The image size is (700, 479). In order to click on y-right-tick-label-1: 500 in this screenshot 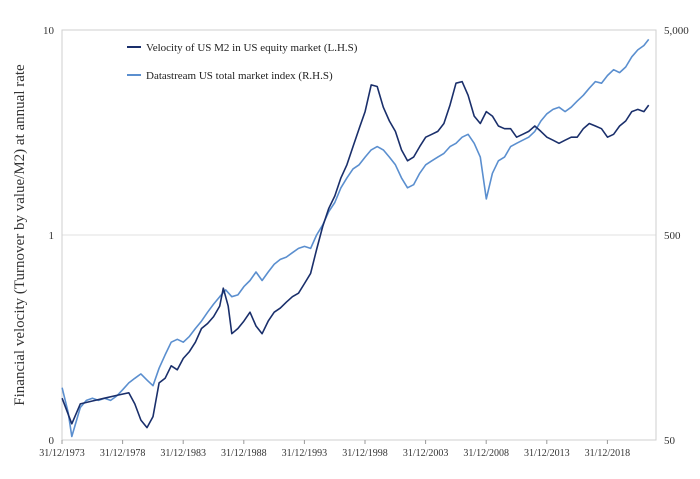, I will do `click(672, 236)`.